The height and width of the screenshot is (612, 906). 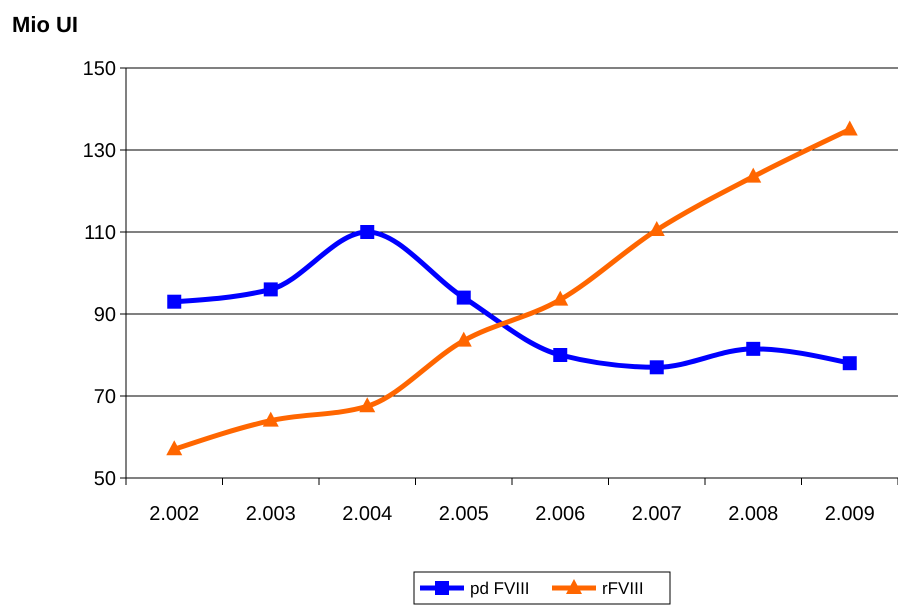 I want to click on y-tick-label: 50, so click(x=105, y=479).